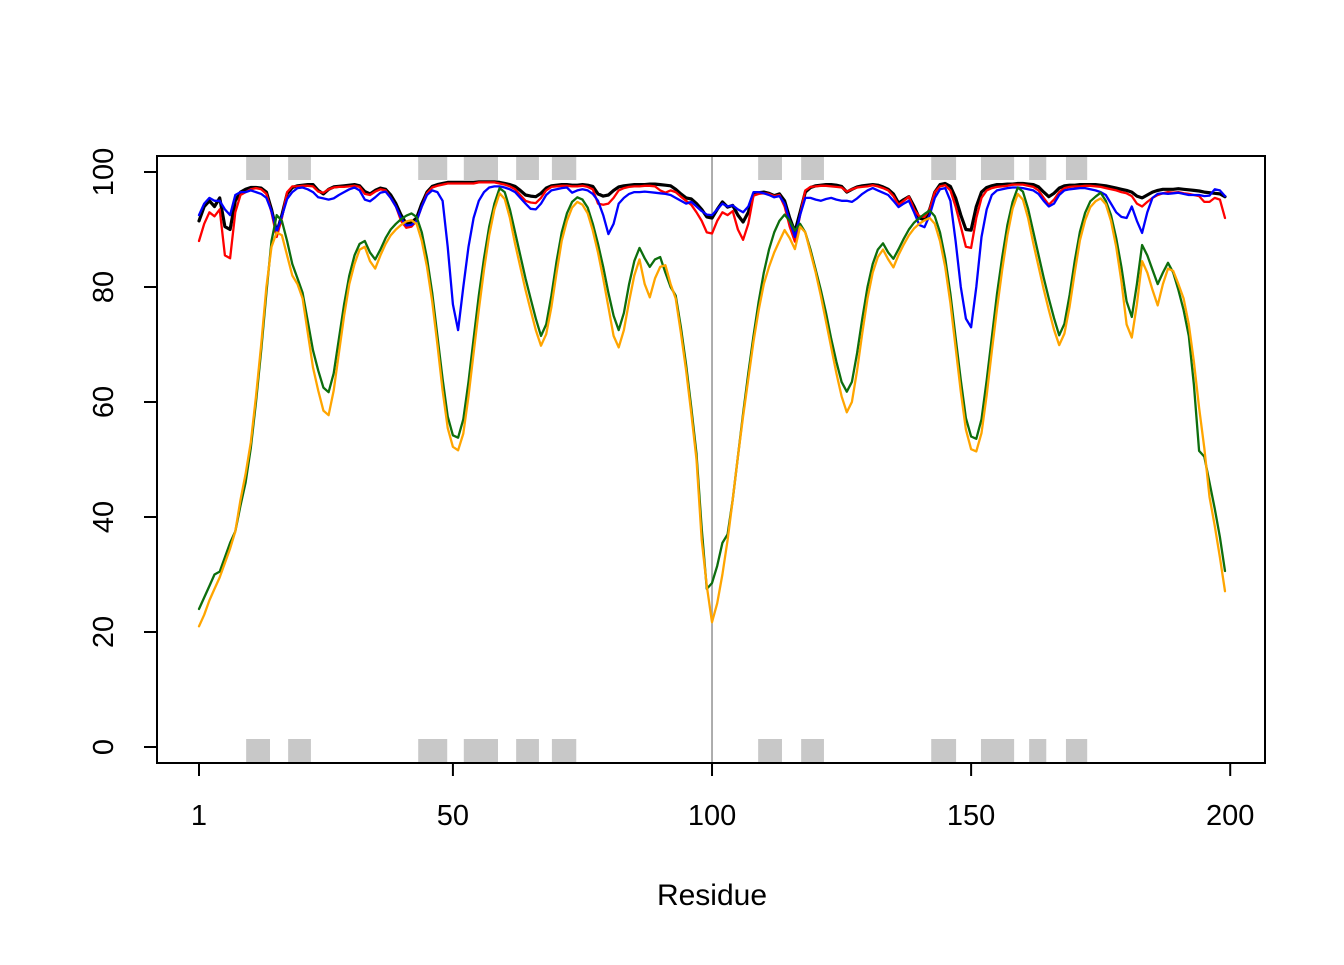 The image size is (1344, 965). Describe the element at coordinates (1230, 816) in the screenshot. I see `x-tick-label: 200` at that location.